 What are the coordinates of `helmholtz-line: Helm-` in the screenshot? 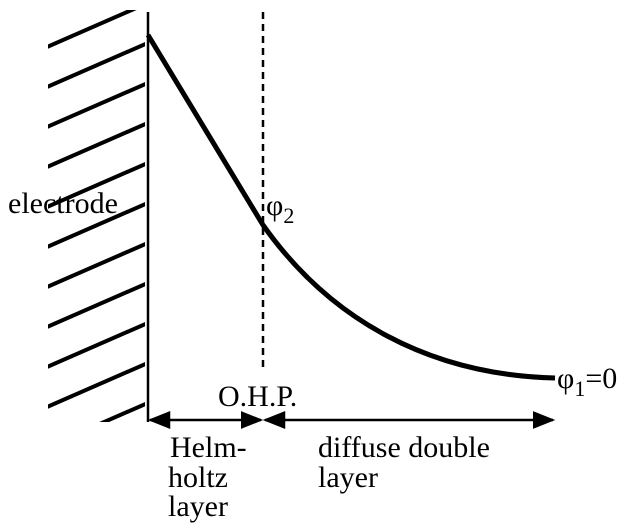 It's located at (208, 447).